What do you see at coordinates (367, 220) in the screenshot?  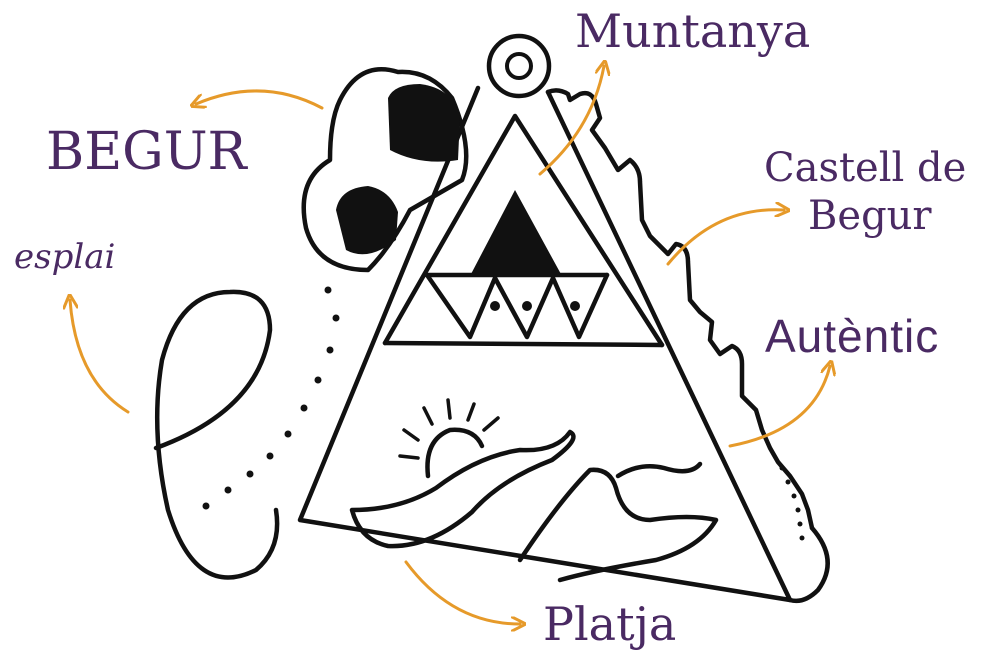 I see `scallop-fill-bottom` at bounding box center [367, 220].